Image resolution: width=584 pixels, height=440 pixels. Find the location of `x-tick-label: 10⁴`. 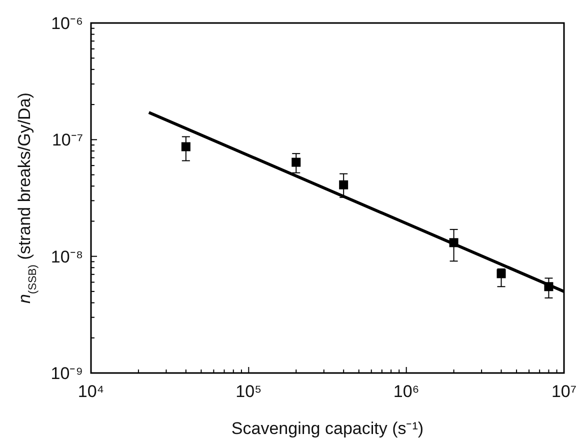

x-tick-label: 10⁴ is located at coordinates (91, 391).